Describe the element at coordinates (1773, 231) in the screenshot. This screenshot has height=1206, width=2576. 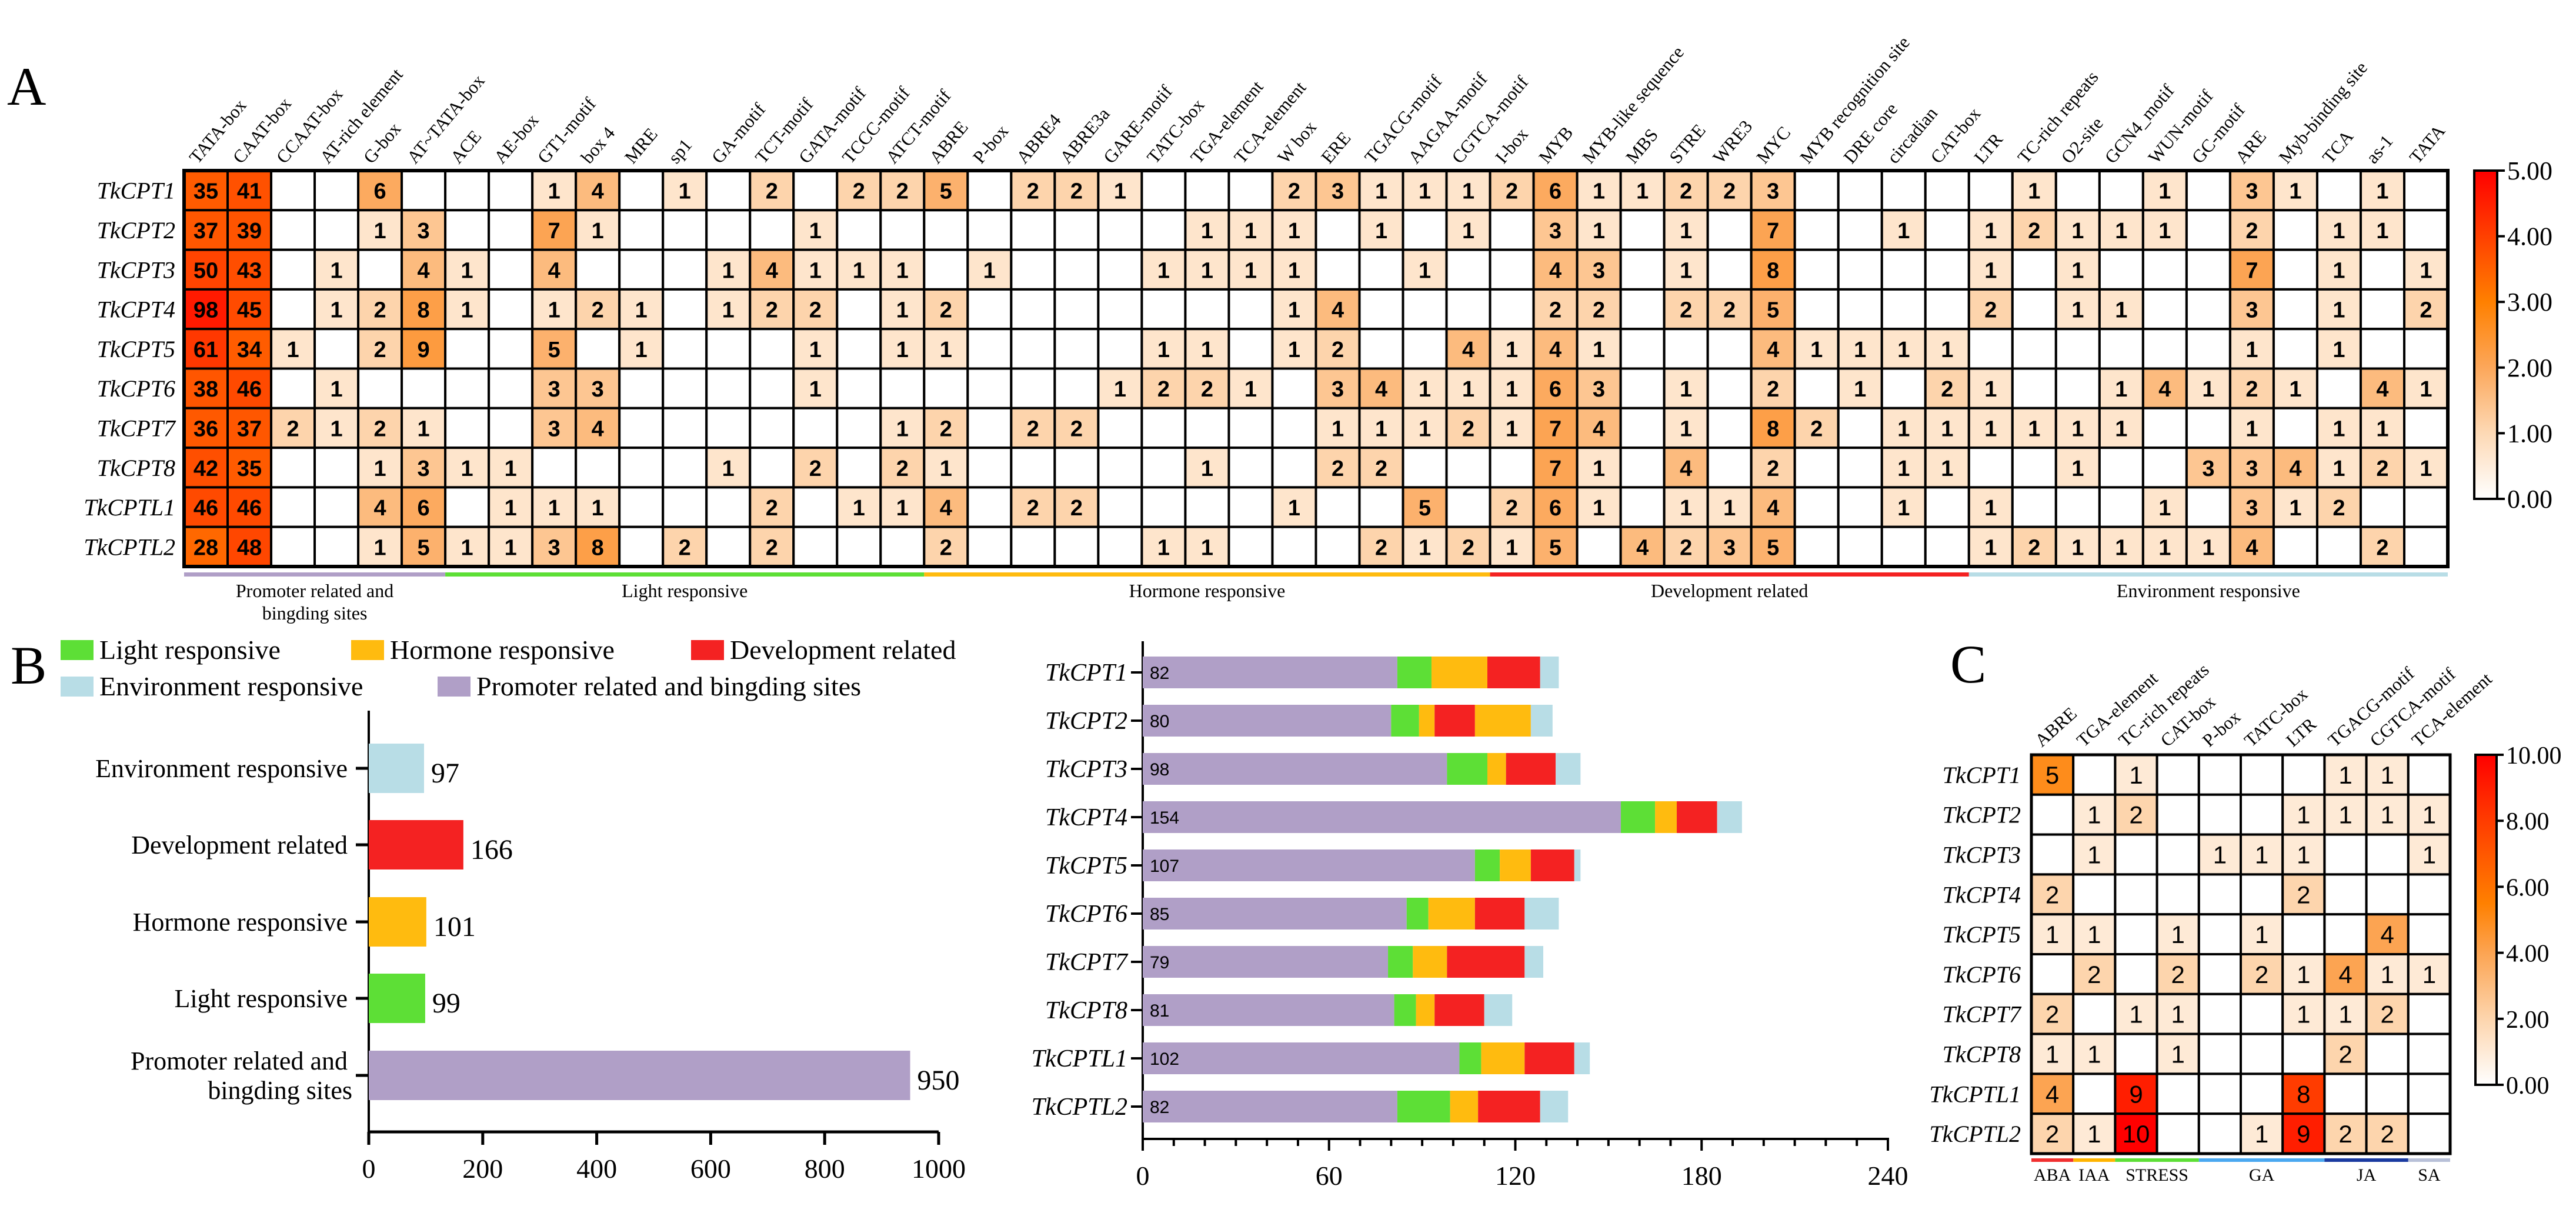
I see `cell-value: 7` at that location.